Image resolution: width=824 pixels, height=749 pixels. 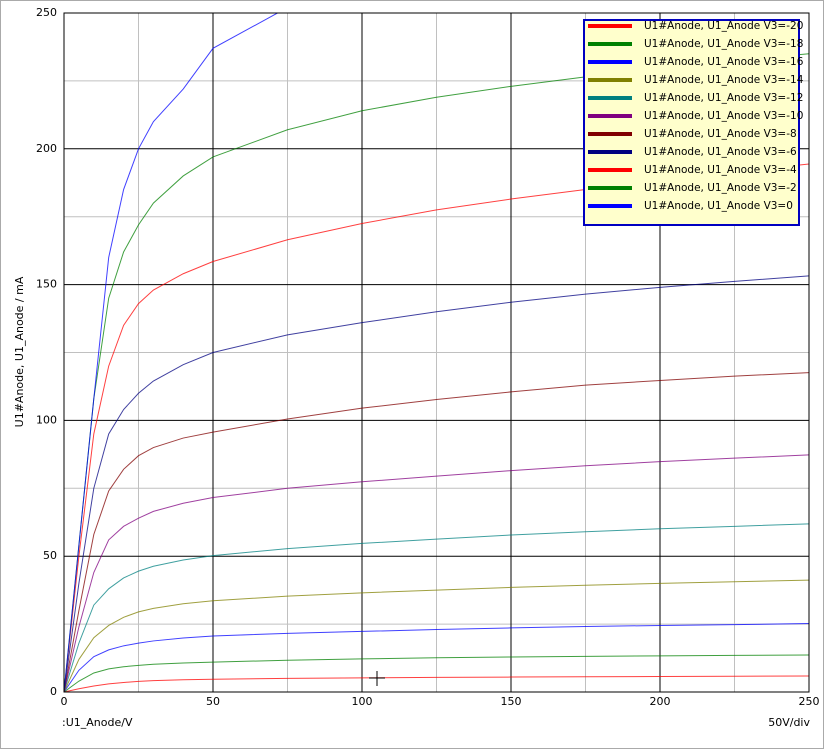 I want to click on legend-box, so click(x=691, y=122).